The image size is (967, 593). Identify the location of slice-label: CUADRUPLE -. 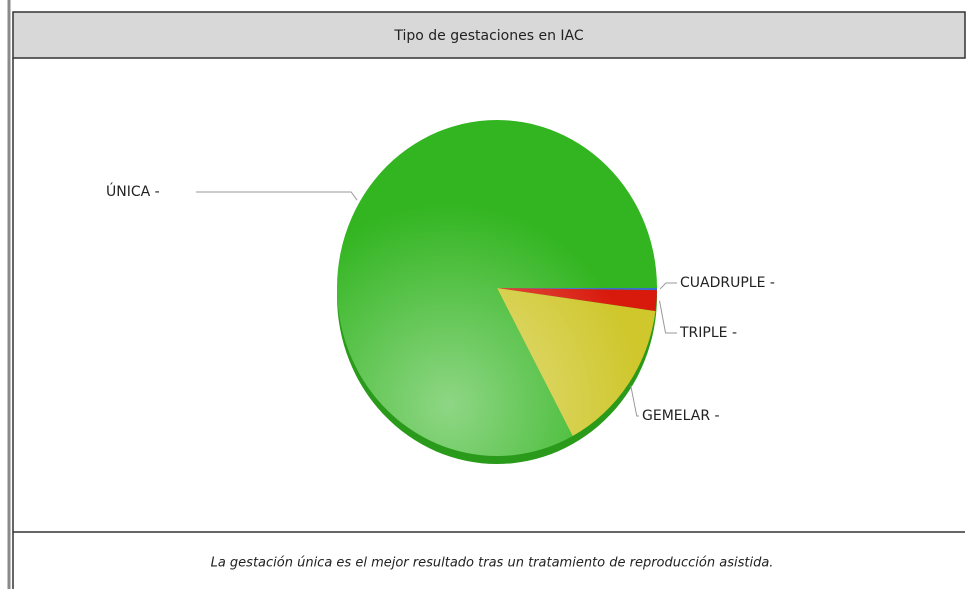
(727, 283).